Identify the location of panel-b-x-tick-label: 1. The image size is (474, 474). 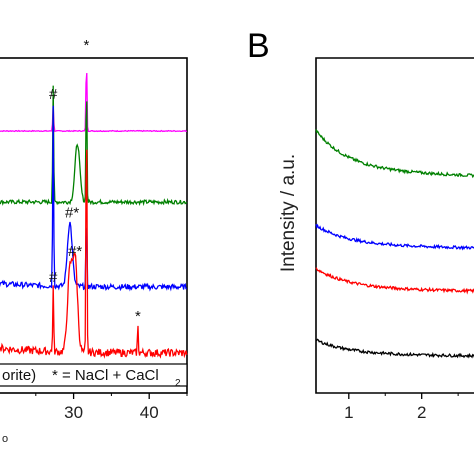
(348, 412).